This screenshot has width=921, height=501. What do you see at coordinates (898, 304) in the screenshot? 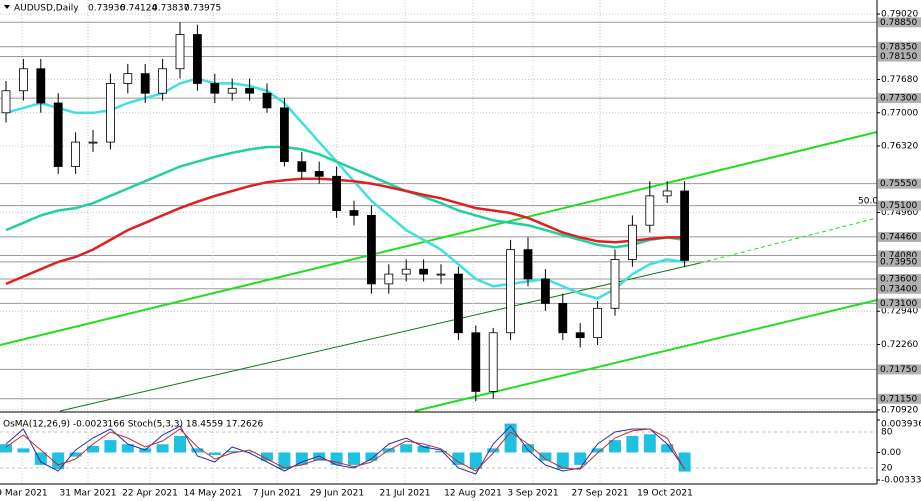
I see `level-label: 0.73100` at bounding box center [898, 304].